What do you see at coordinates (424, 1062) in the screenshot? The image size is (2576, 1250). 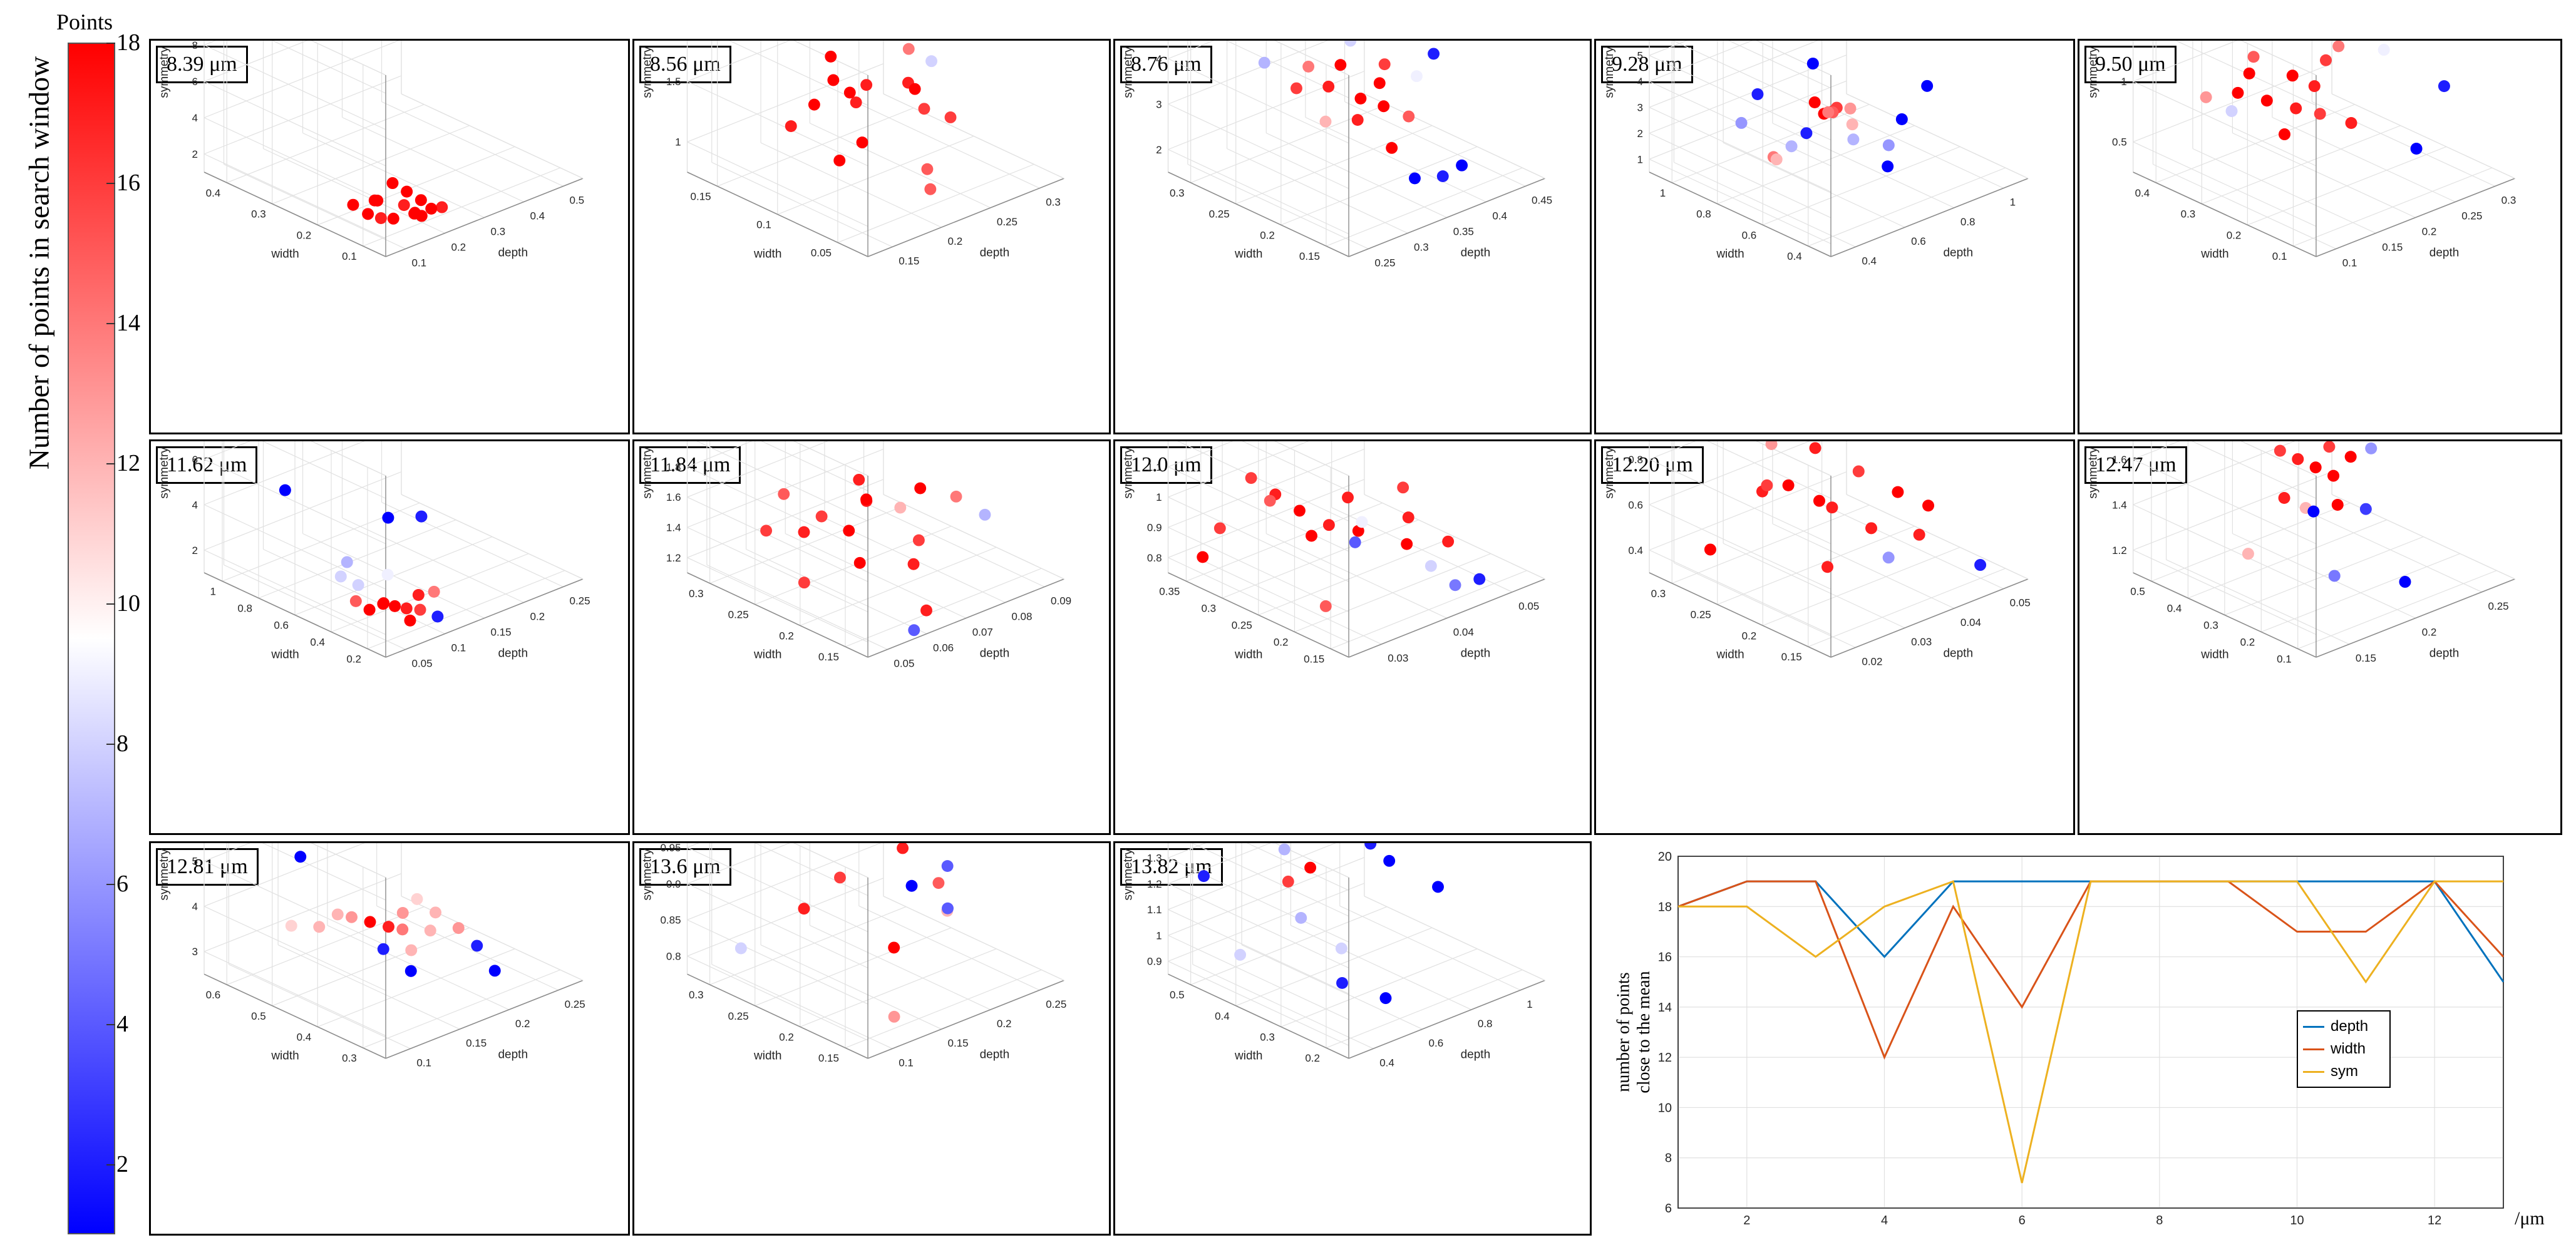 I see `x-tick-label: 0.1` at bounding box center [424, 1062].